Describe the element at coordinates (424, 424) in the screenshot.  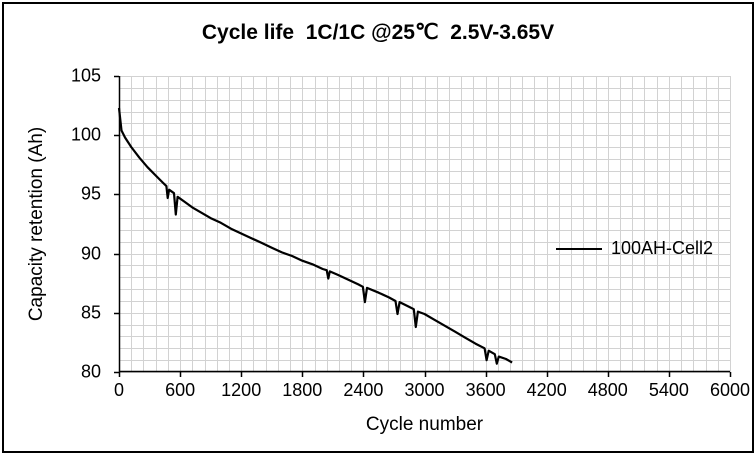
I see `x-axis-title: Cycle number` at that location.